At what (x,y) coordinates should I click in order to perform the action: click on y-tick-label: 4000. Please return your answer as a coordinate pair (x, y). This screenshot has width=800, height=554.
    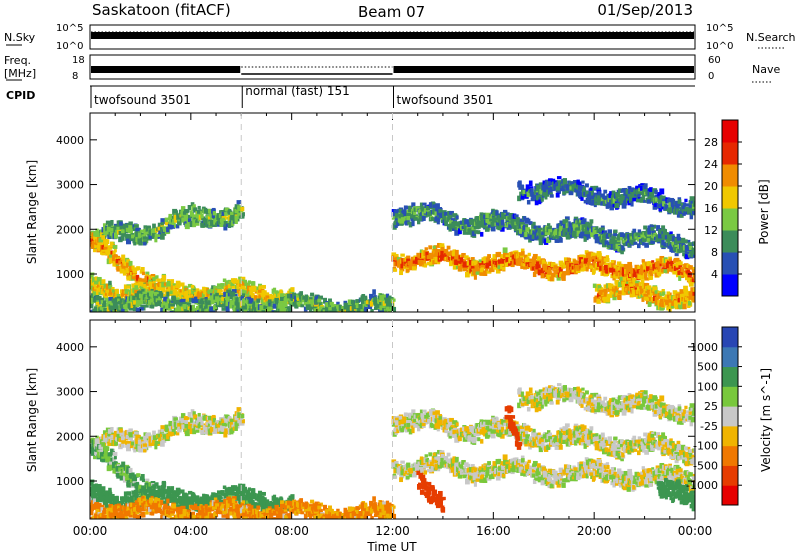
    Looking at the image, I should click on (70, 140).